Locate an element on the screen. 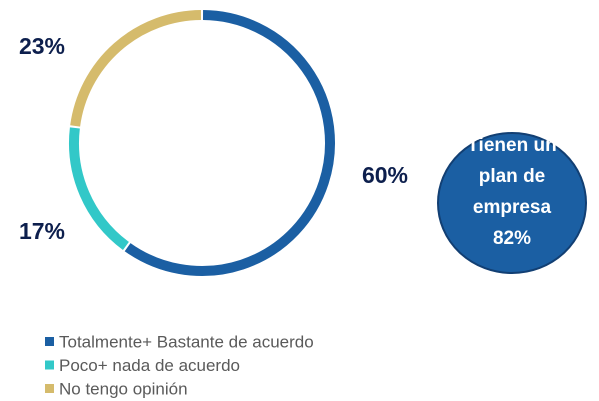 This screenshot has width=599, height=401. data-label: 60% is located at coordinates (385, 175).